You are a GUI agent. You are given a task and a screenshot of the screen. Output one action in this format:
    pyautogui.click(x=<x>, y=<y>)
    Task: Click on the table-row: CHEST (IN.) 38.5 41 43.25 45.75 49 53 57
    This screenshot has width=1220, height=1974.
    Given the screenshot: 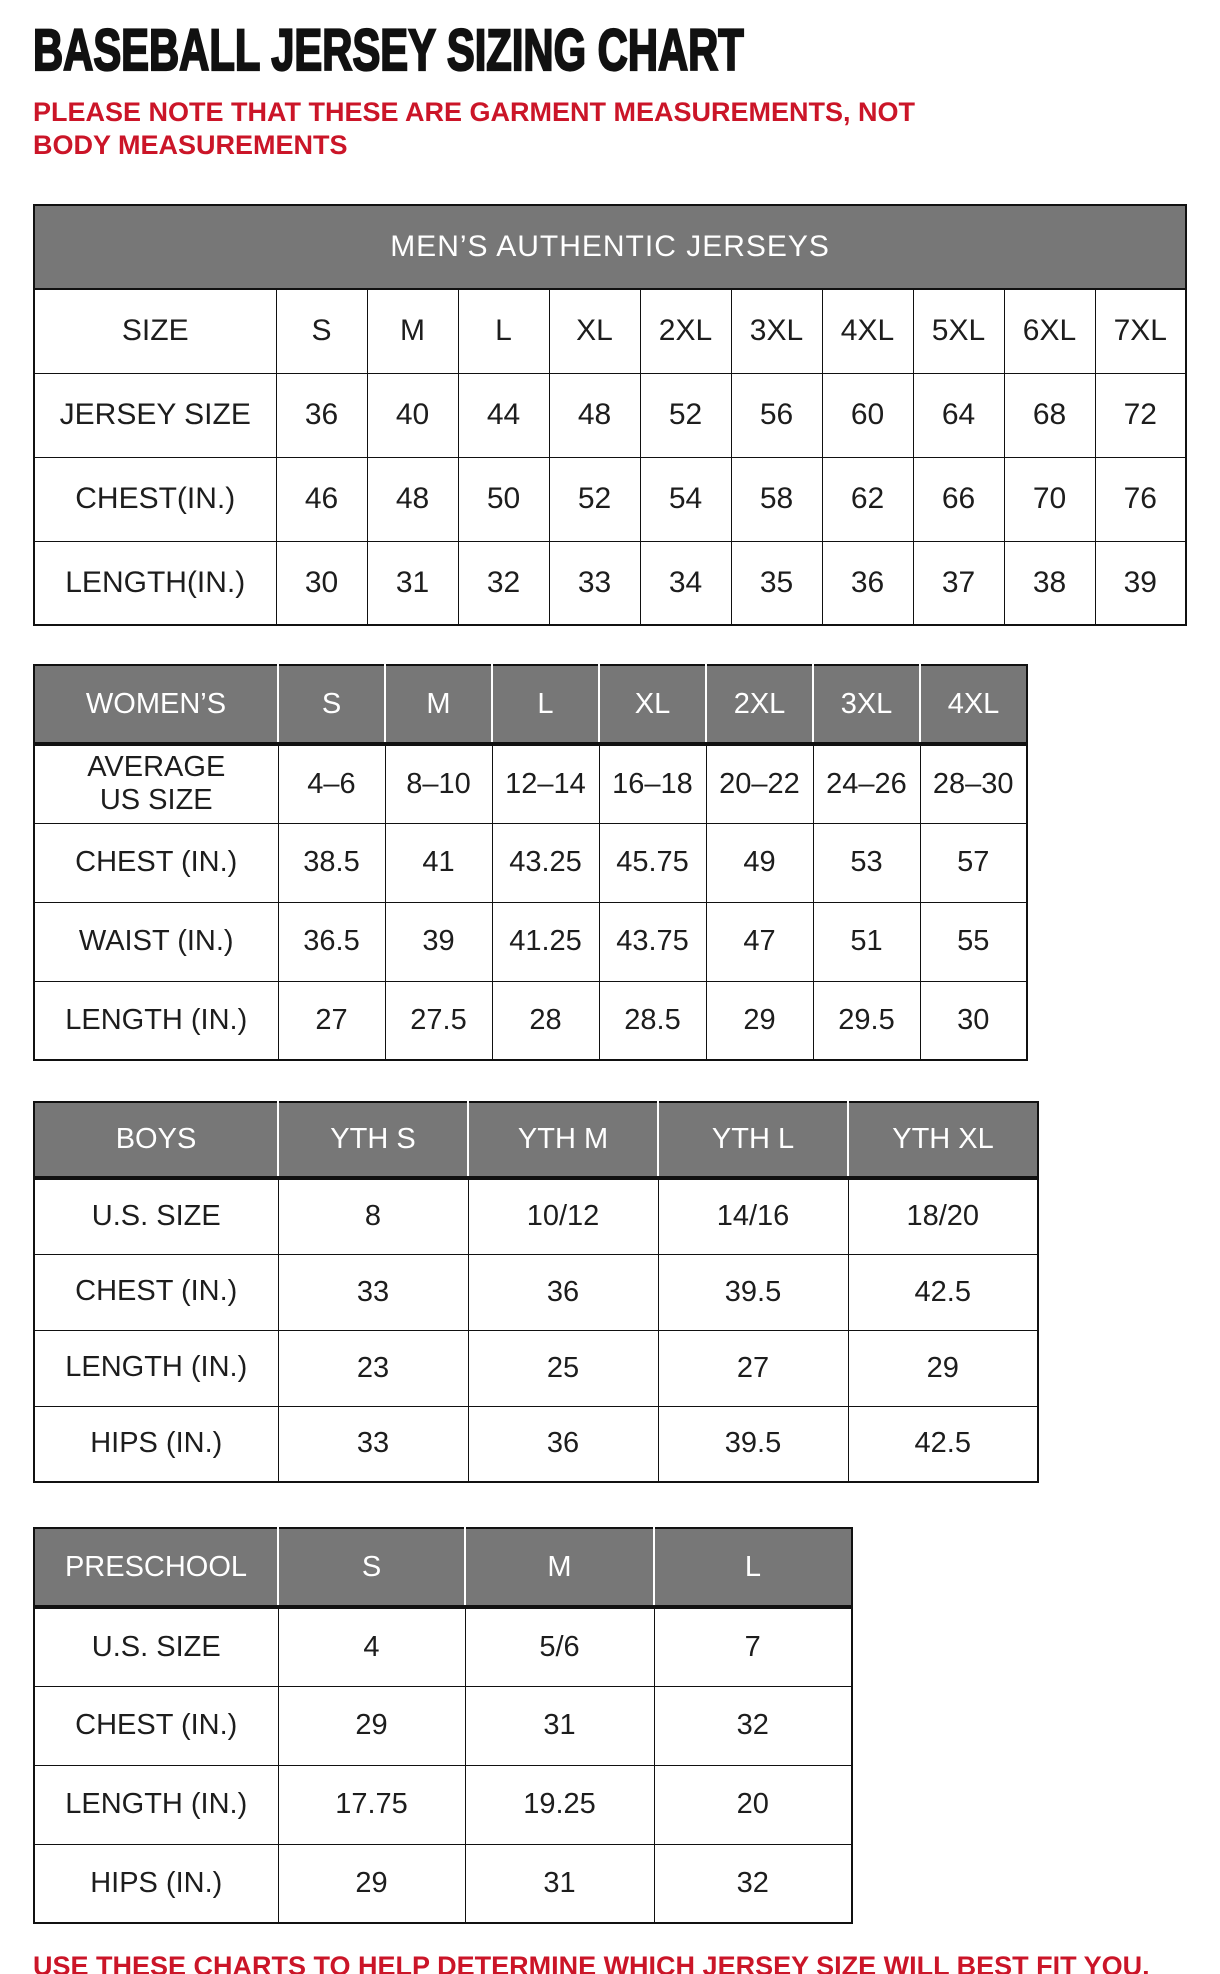 What is the action you would take?
    pyautogui.click(x=530, y=862)
    